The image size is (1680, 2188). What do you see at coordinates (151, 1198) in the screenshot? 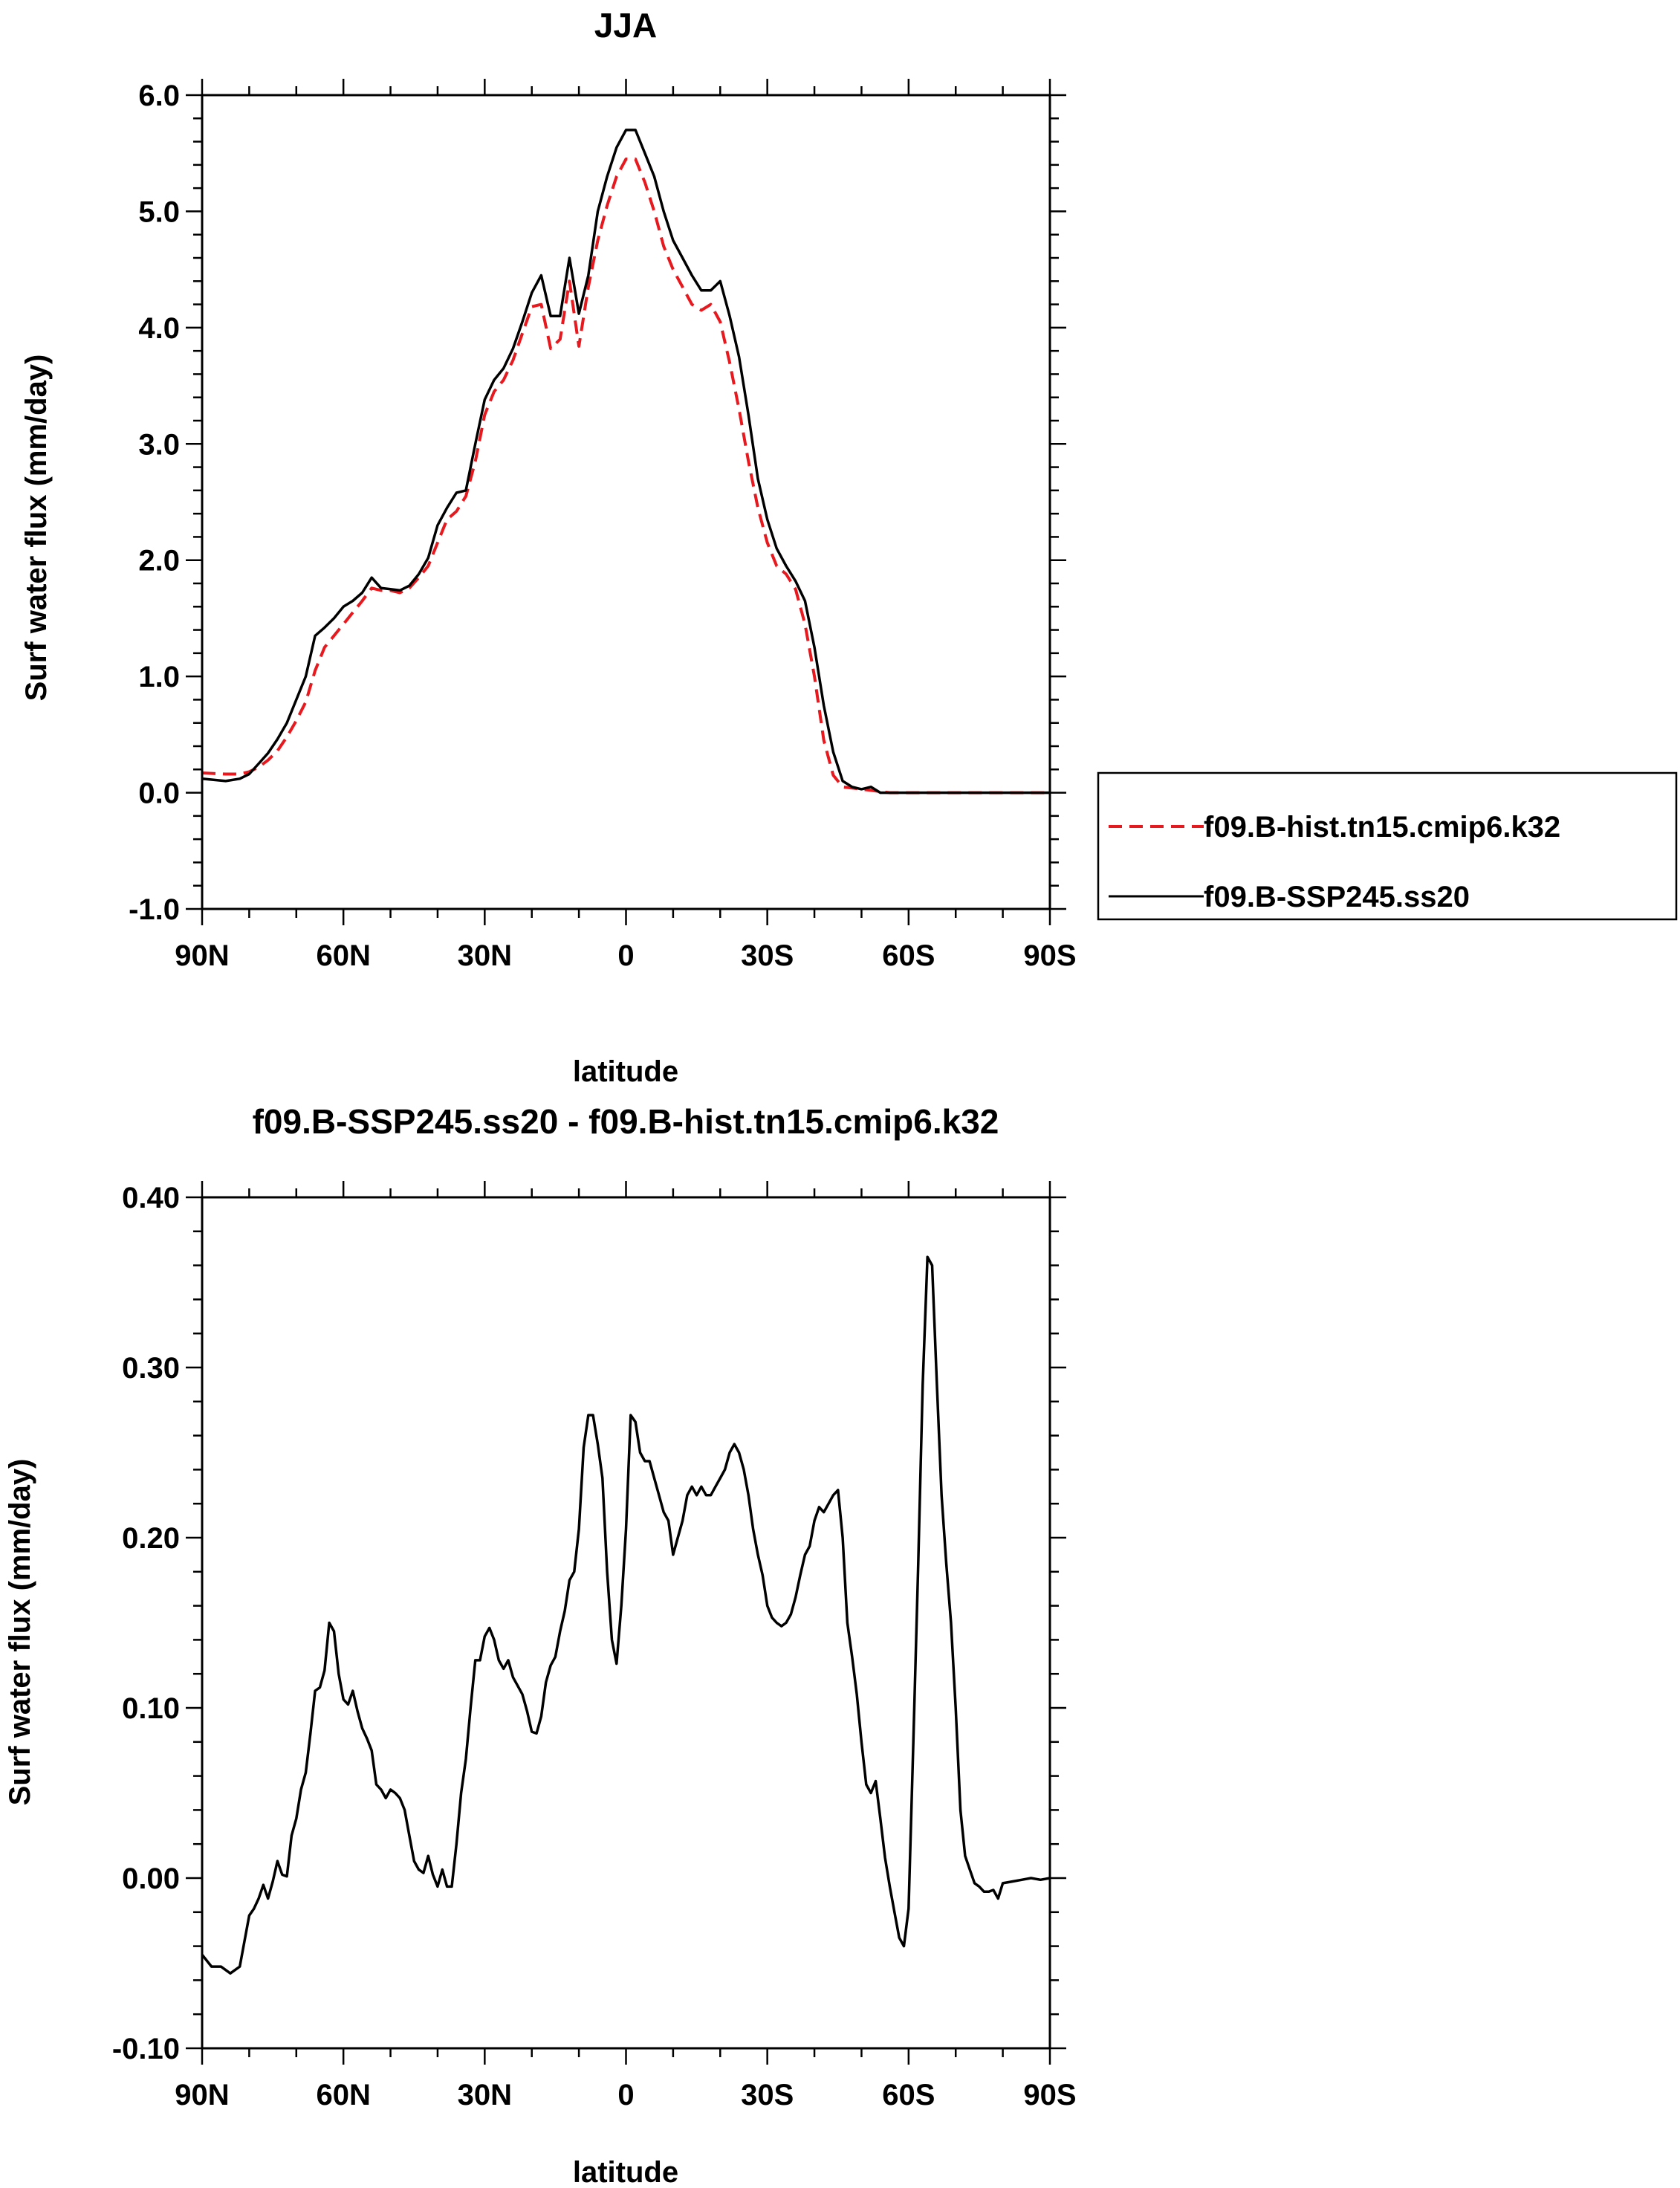
I see `y-tick-label: 0.40` at bounding box center [151, 1198].